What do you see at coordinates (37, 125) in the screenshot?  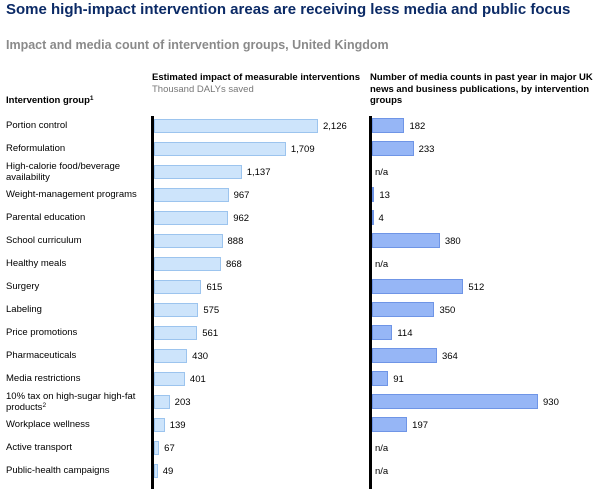 I see `row-label-text: Portion control` at bounding box center [37, 125].